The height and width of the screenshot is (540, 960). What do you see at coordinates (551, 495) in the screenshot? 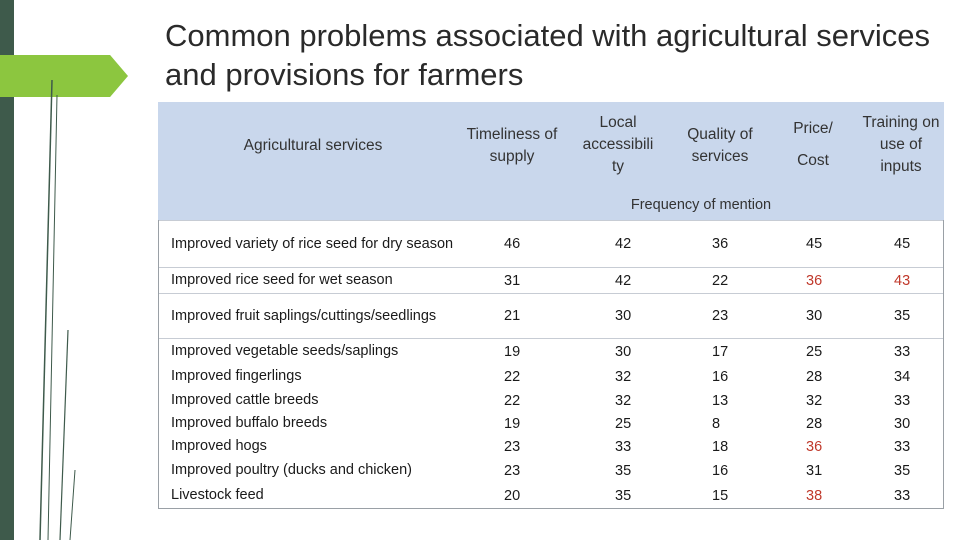
I see `table-row: Livestock feed 20 35 15 38 33` at bounding box center [551, 495].